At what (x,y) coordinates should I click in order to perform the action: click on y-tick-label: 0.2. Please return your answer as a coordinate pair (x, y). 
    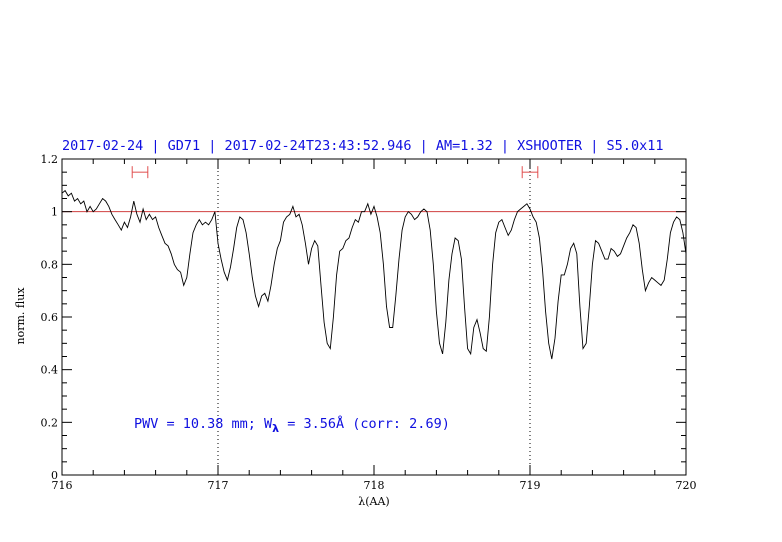
    Looking at the image, I should click on (50, 422).